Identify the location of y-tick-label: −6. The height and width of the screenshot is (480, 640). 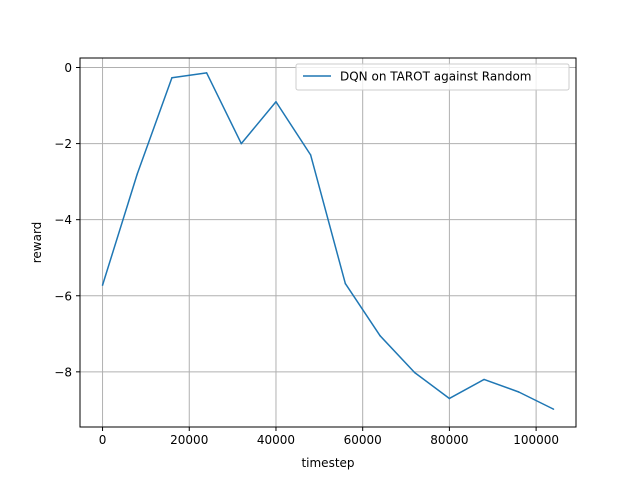
(63, 296).